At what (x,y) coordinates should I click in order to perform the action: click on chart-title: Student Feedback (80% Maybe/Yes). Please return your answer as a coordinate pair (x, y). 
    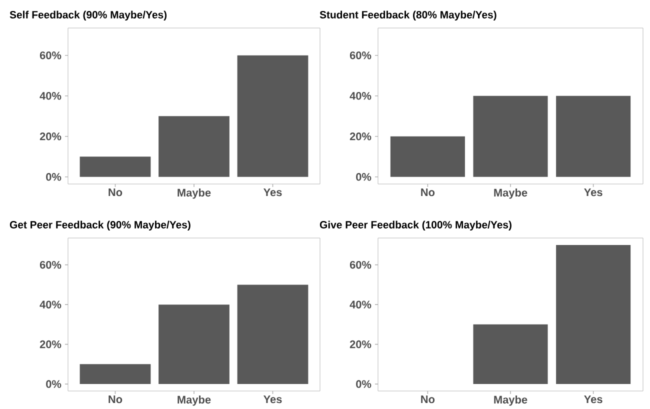
    Looking at the image, I should click on (408, 15).